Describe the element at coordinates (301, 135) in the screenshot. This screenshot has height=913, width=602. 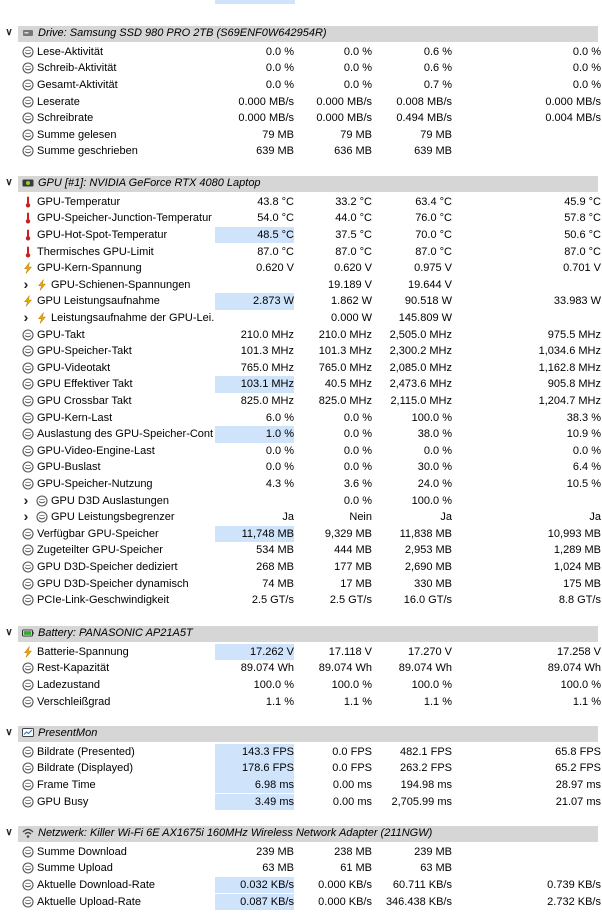
I see `sensor-row: Summe gelesen 79 MB 79 MB 79 MB` at that location.